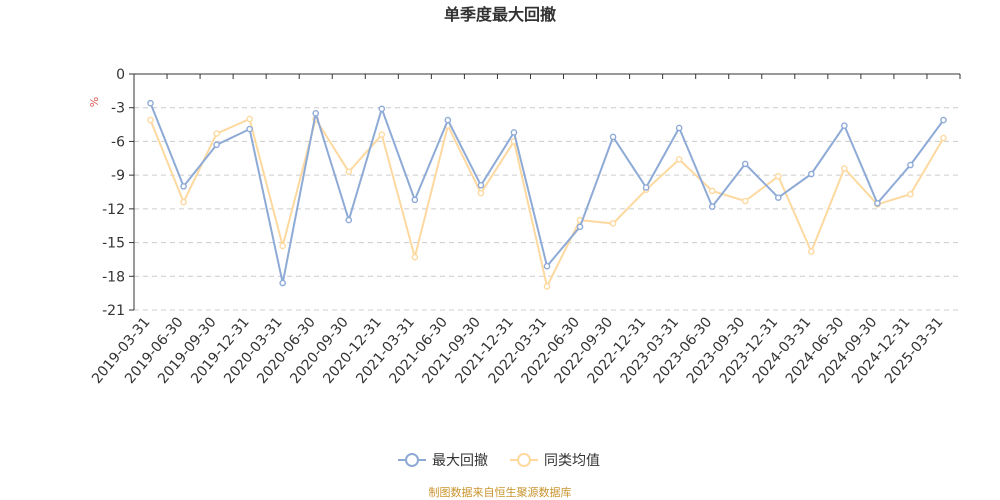  I want to click on y-tick-label: -18, so click(113, 277).